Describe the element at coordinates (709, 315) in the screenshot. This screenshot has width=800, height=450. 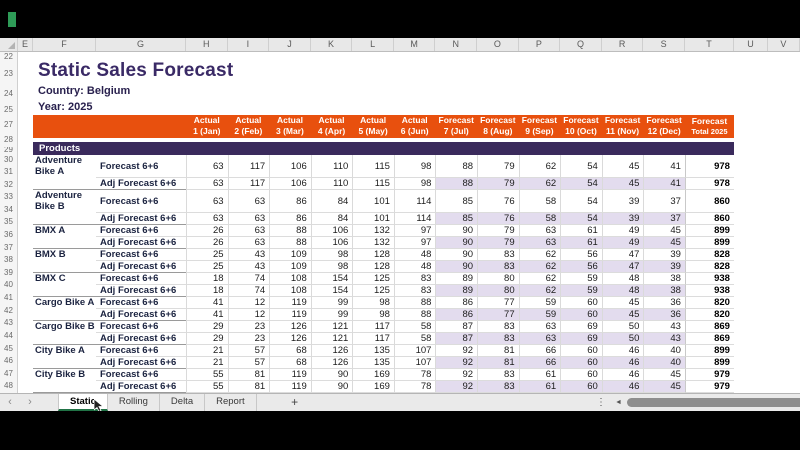
I see `total-cell: 820` at that location.